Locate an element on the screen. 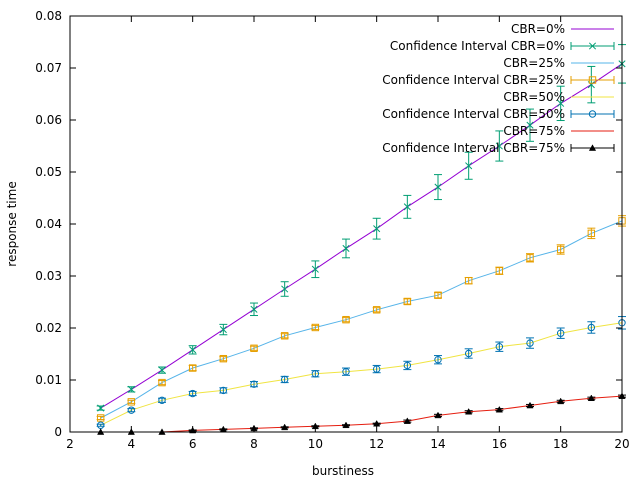 The image size is (640, 480). y-tick-label: 0.07 is located at coordinates (48, 68).